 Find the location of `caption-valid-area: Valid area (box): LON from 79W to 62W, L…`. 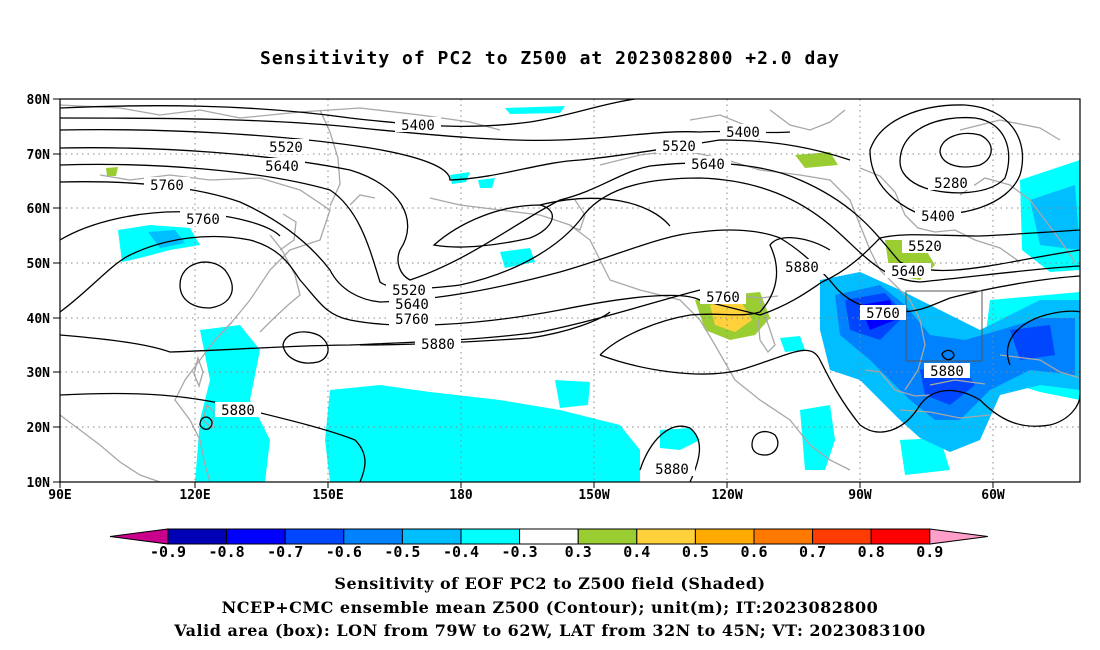

caption-valid-area: Valid area (box): LON from 79W to 62W, L… is located at coordinates (550, 630).